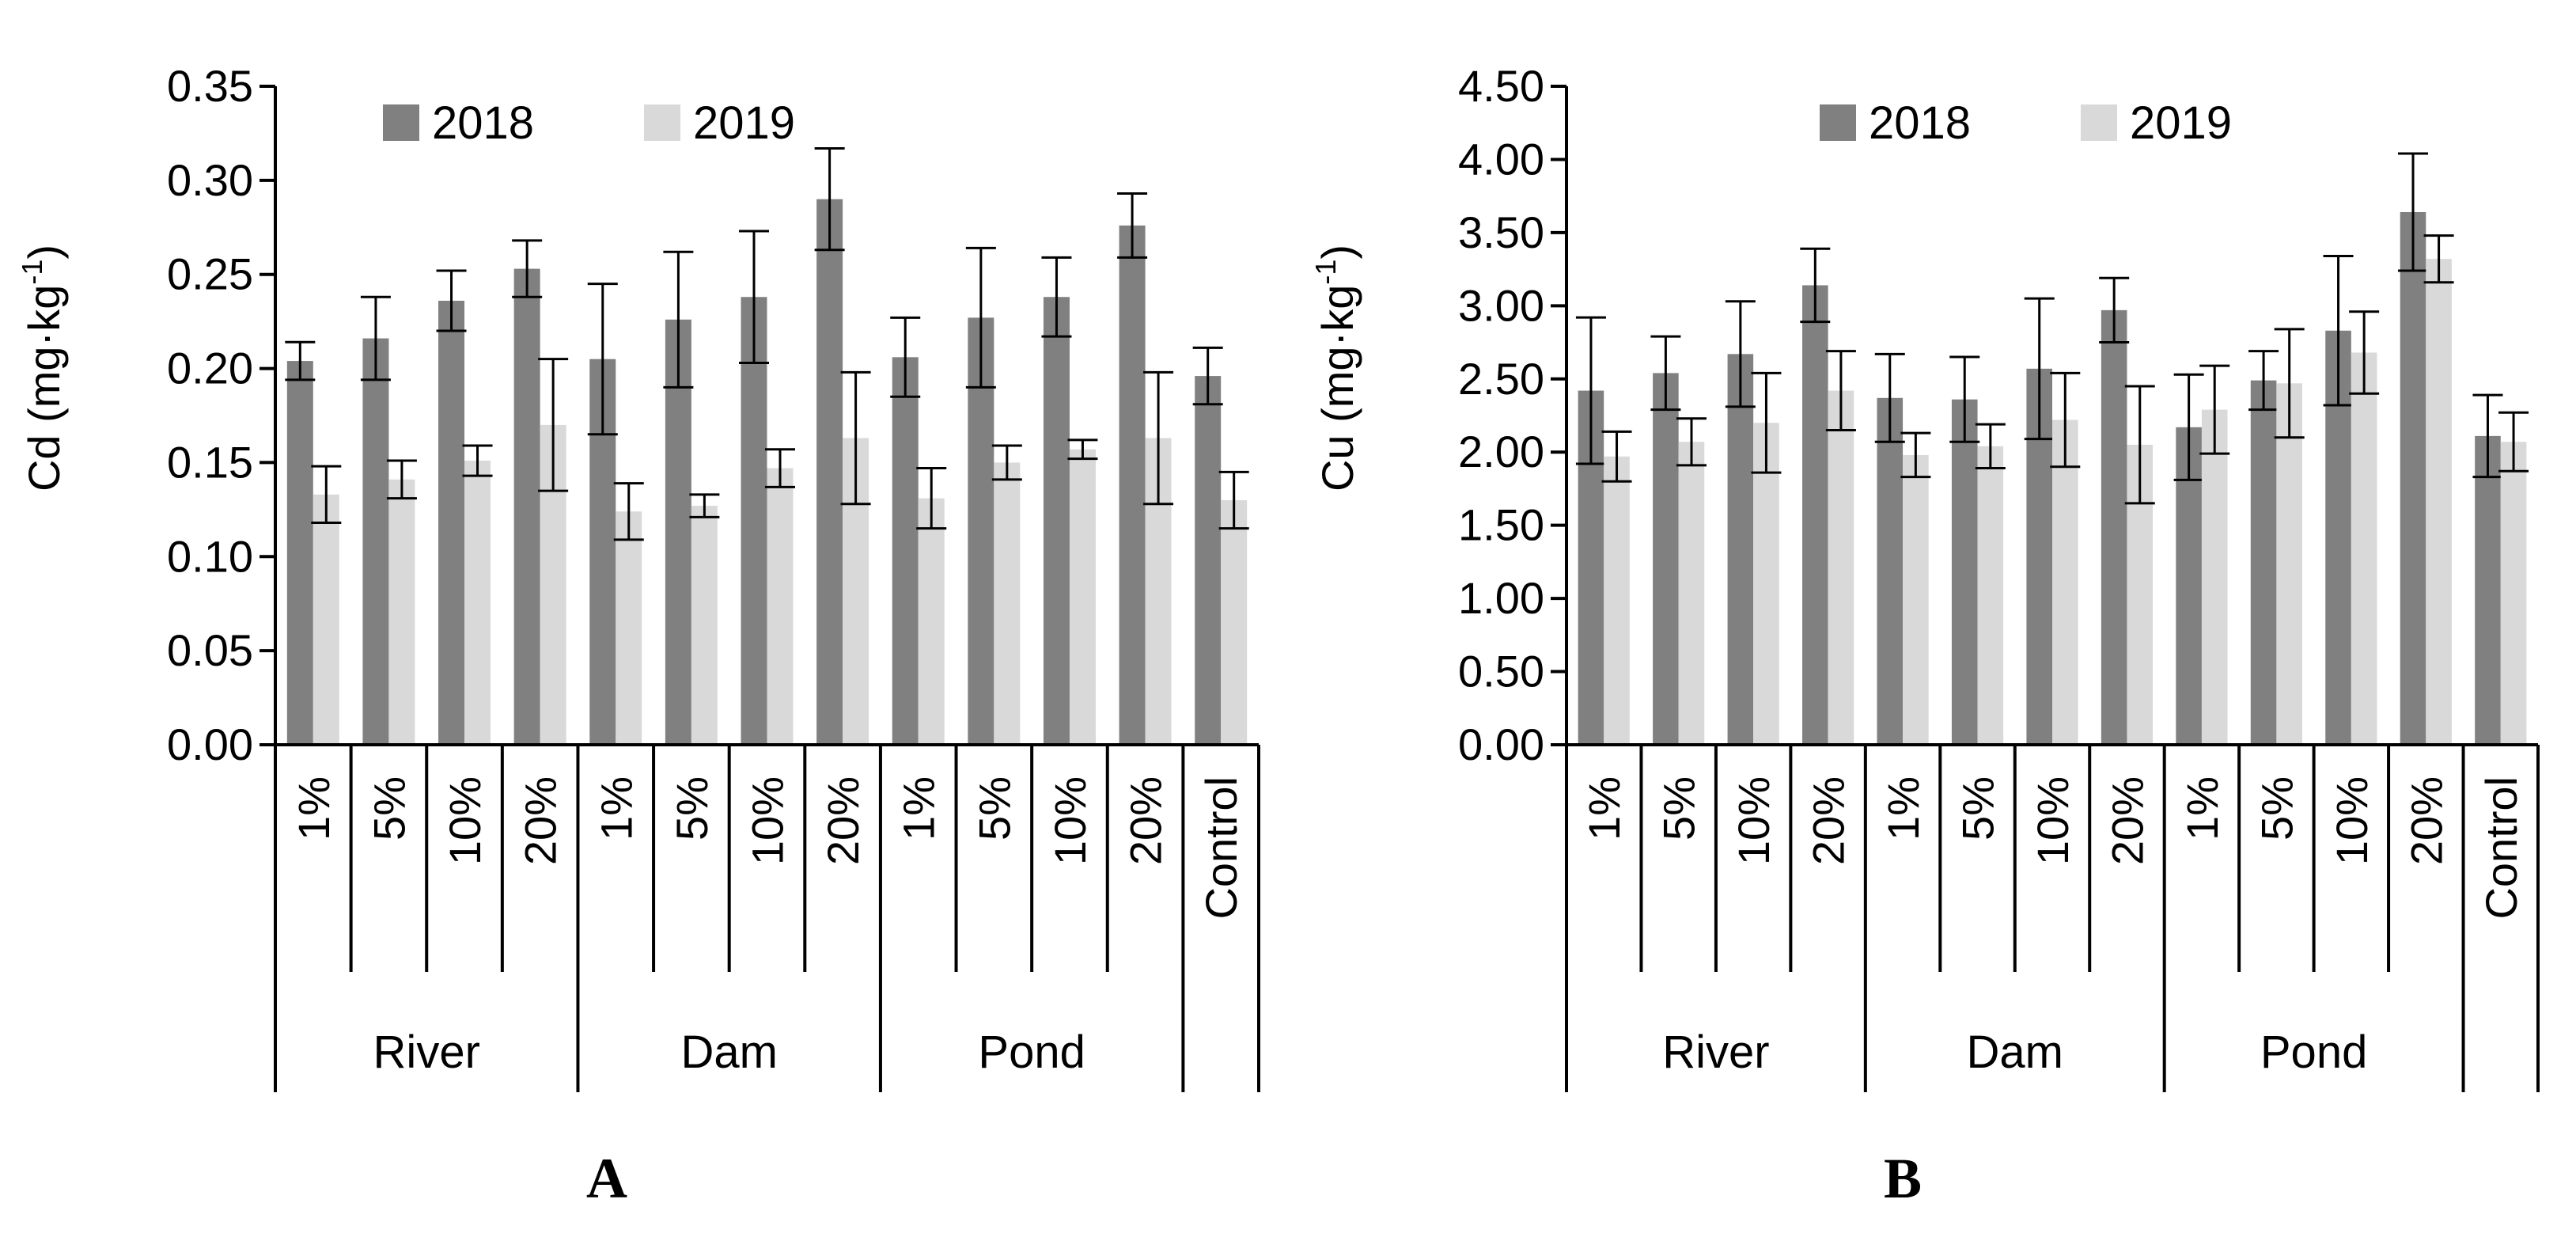  What do you see at coordinates (210, 86) in the screenshot?
I see `y-tick-label: 0.35` at bounding box center [210, 86].